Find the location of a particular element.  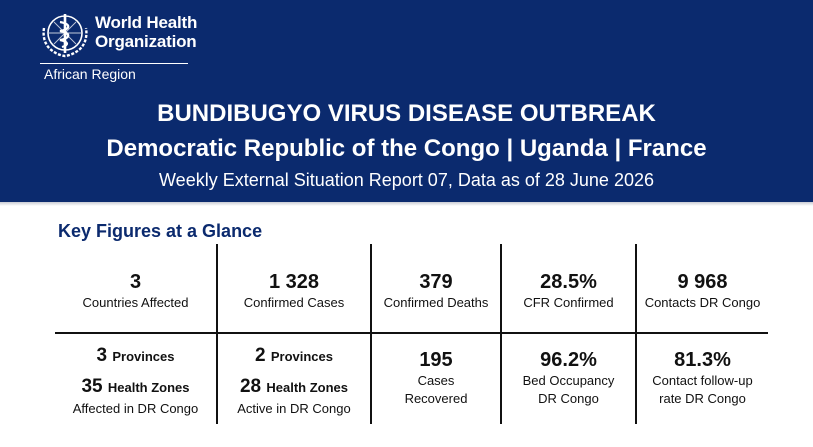

figure-followup-rate: 81.3% Contact follow-up rate DR Congo is located at coordinates (702, 378).